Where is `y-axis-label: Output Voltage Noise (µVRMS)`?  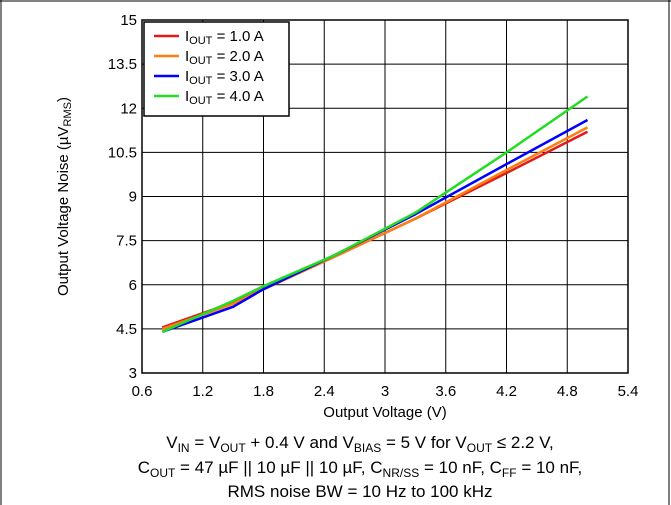 y-axis-label: Output Voltage Noise (µVRMS) is located at coordinates (64, 196).